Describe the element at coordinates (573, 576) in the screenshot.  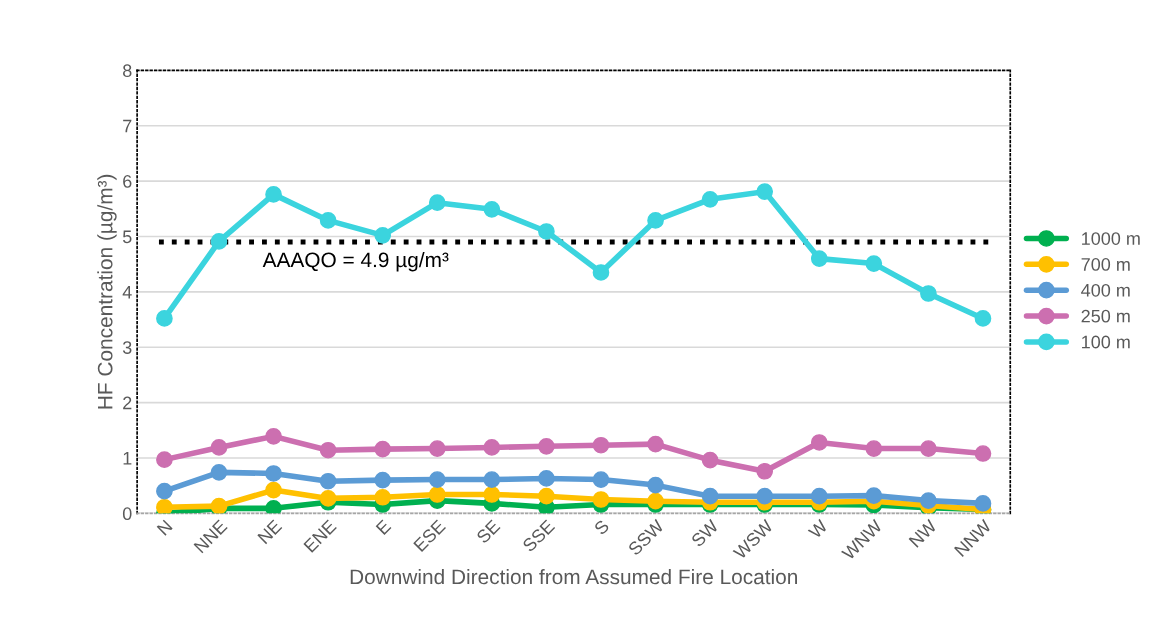
I see `x-axis-title: Downwind Direction from Assumed Fire Location` at that location.